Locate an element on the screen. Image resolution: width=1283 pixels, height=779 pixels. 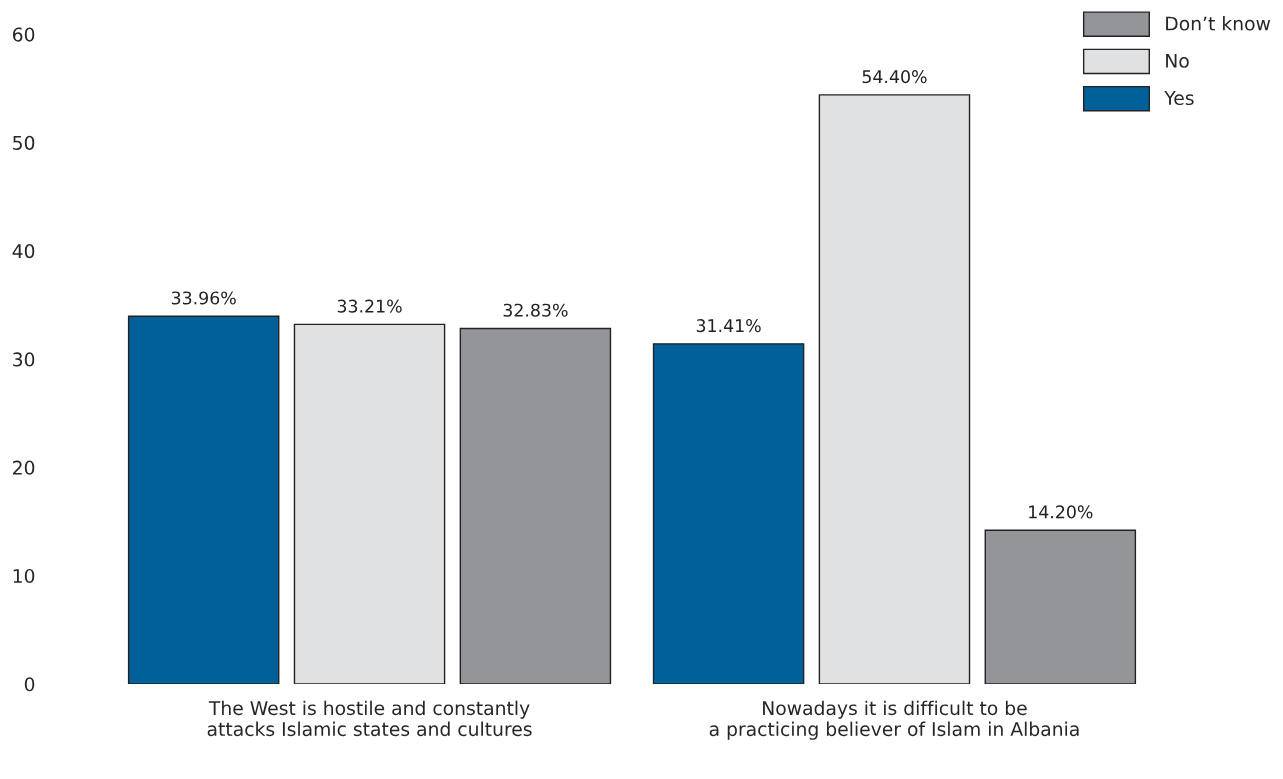
y-tick-label: 0 is located at coordinates (29, 684).